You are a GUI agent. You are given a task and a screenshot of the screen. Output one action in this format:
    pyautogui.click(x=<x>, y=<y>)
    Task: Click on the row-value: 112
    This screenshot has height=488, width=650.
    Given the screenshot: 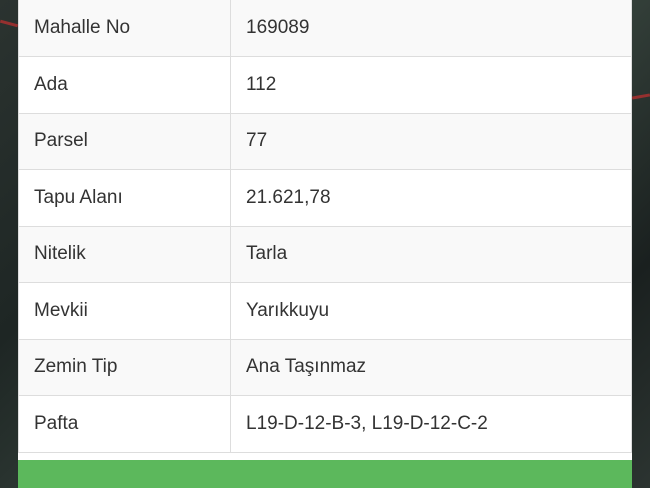 What is the action you would take?
    pyautogui.click(x=431, y=85)
    